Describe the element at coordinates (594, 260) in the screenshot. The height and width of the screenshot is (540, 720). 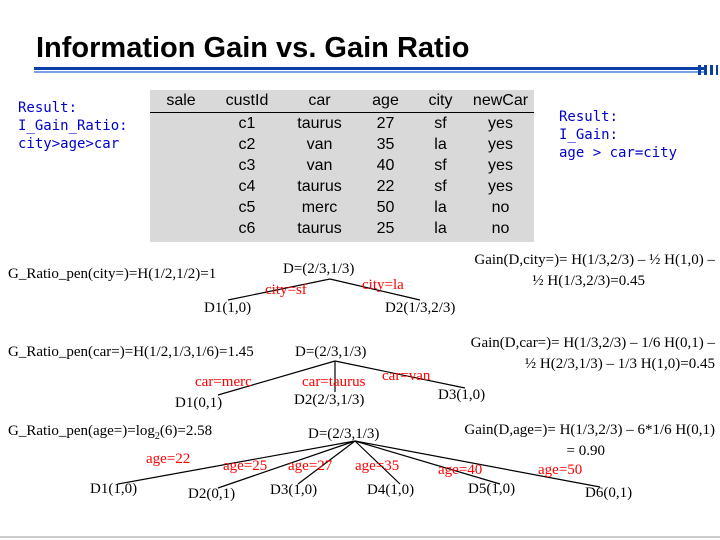
I see `city-gain-line-1: Gain(D,city=)= H(1/3,2/3) – ½ H(1,0) –` at that location.